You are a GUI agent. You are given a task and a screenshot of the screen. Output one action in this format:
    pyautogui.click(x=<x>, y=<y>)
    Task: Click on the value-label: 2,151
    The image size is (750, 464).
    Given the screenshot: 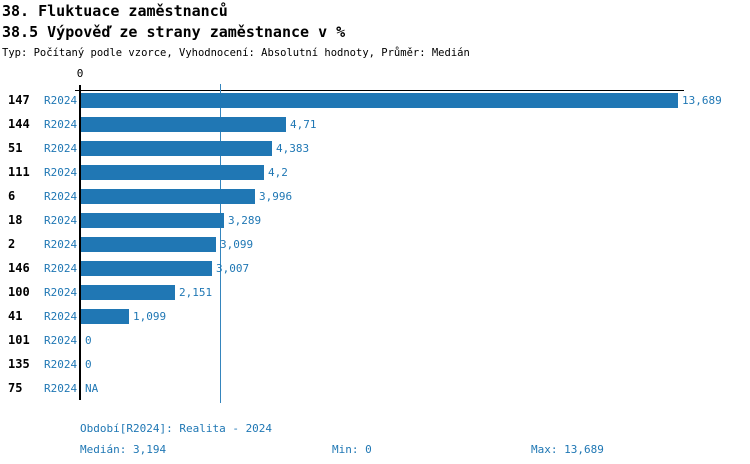 What is the action you would take?
    pyautogui.click(x=196, y=292)
    